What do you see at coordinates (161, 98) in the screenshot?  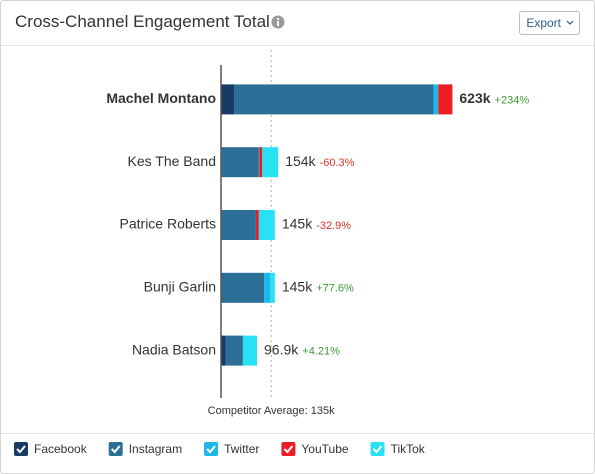 I see `category-label: Machel Montano` at bounding box center [161, 98].